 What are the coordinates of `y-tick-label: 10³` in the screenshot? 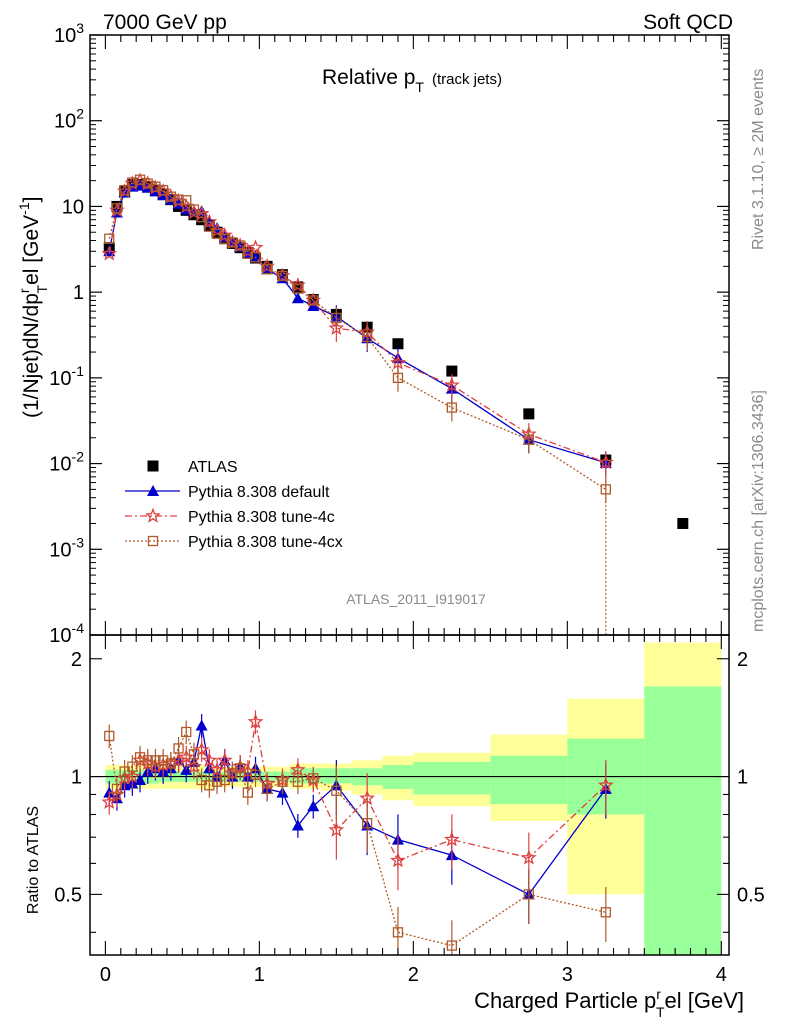 It's located at (69, 33).